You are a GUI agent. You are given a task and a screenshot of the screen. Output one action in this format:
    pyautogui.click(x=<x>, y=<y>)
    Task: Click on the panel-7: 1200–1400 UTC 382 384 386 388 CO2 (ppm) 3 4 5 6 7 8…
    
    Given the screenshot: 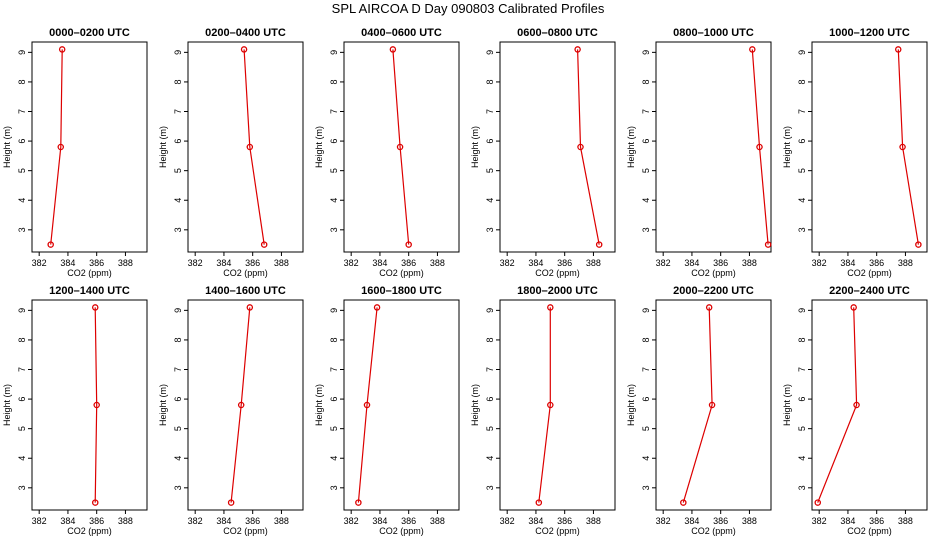 What is the action you would take?
    pyautogui.click(x=75, y=410)
    